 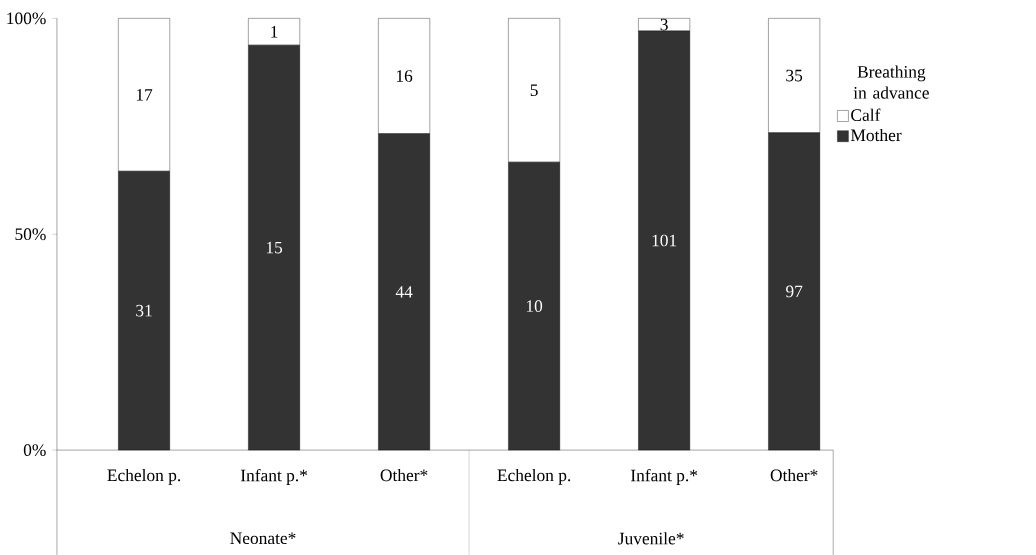 What do you see at coordinates (274, 247) in the screenshot?
I see `annotation: 15` at bounding box center [274, 247].